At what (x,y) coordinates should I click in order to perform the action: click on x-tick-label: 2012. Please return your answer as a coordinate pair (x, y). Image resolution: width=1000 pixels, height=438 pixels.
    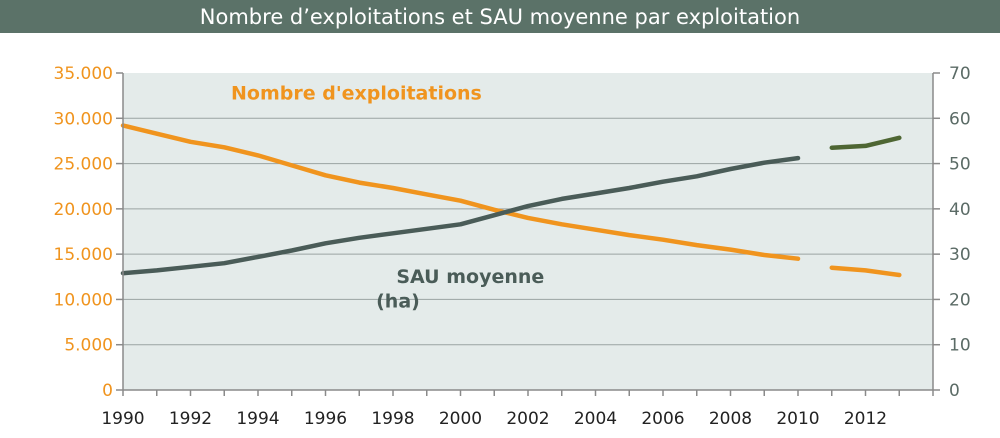
    Looking at the image, I should click on (865, 419).